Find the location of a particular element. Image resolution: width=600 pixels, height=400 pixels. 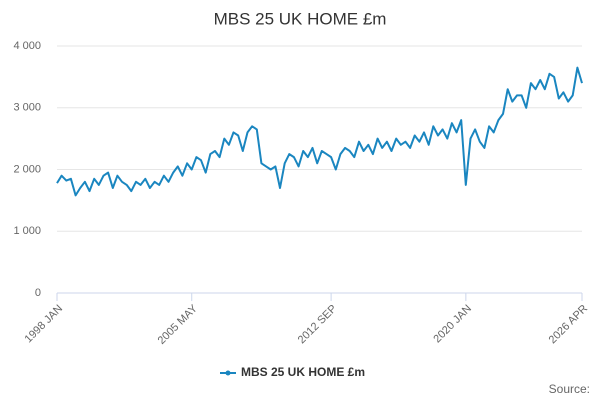

chart-title: MBS 25 UK HOME £m is located at coordinates (300, 18).